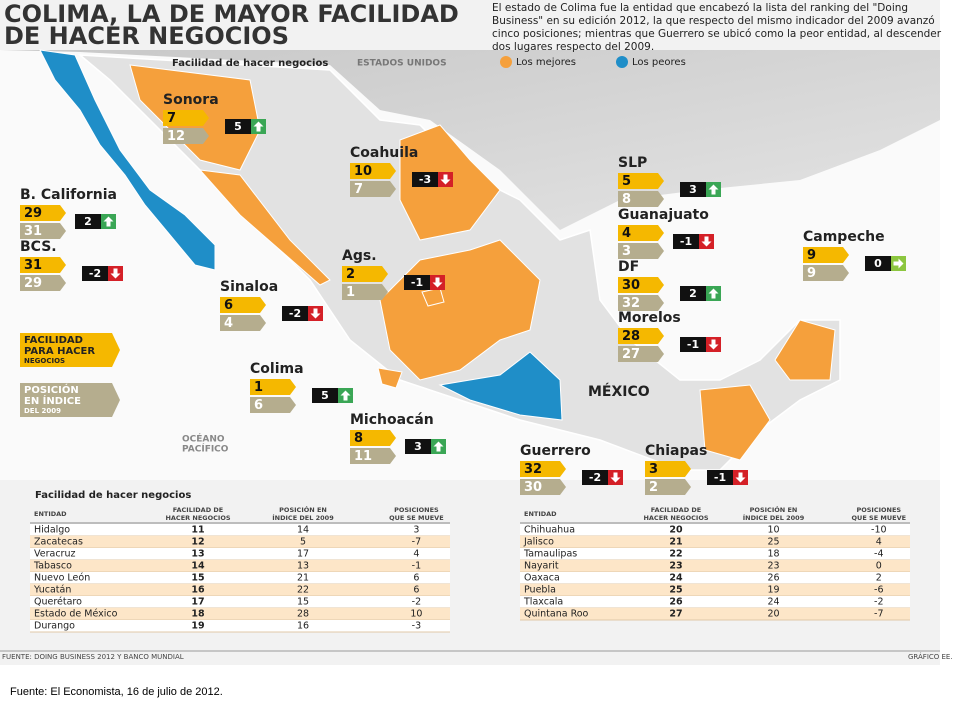  What do you see at coordinates (171, 118) in the screenshot?
I see `rank: 7` at bounding box center [171, 118].